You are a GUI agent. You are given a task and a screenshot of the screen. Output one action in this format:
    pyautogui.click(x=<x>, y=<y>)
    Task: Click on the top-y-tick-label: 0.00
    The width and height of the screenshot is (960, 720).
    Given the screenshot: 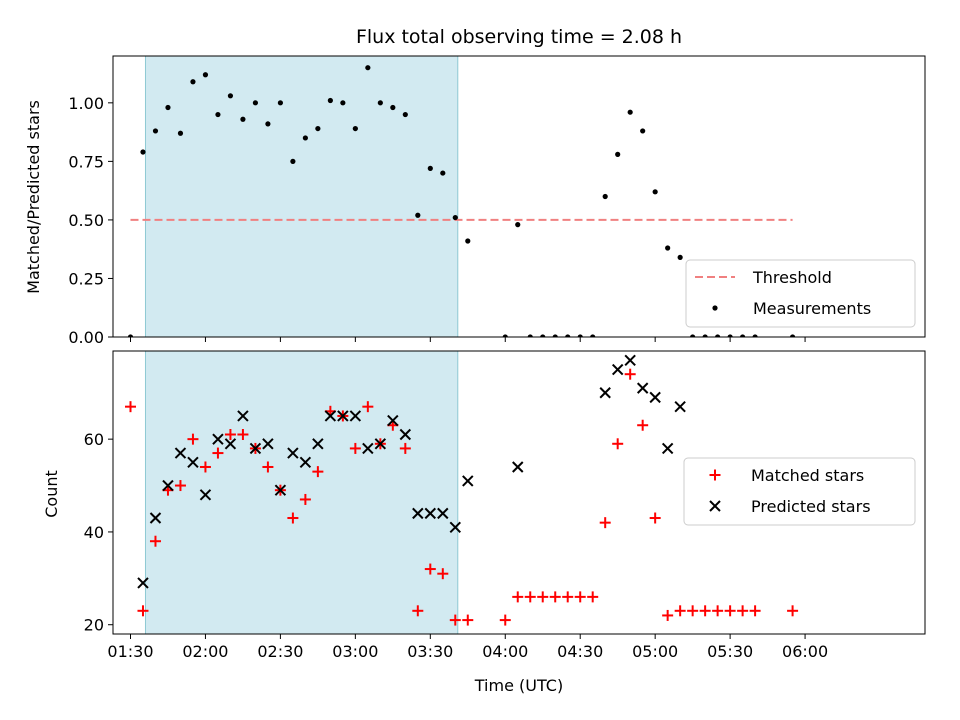 What is the action you would take?
    pyautogui.click(x=86, y=337)
    